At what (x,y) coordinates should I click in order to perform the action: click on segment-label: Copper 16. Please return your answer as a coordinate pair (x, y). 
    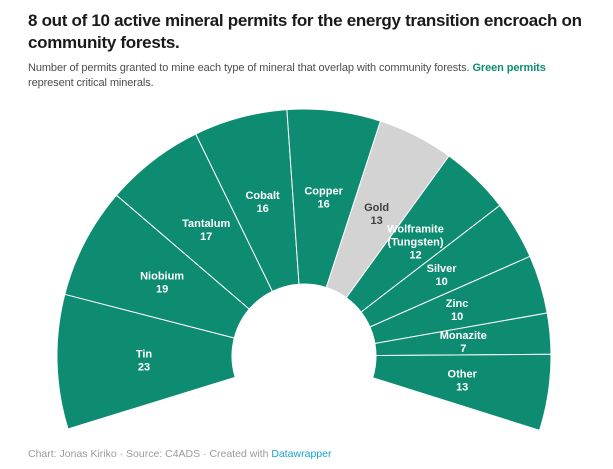
    Looking at the image, I should click on (323, 198).